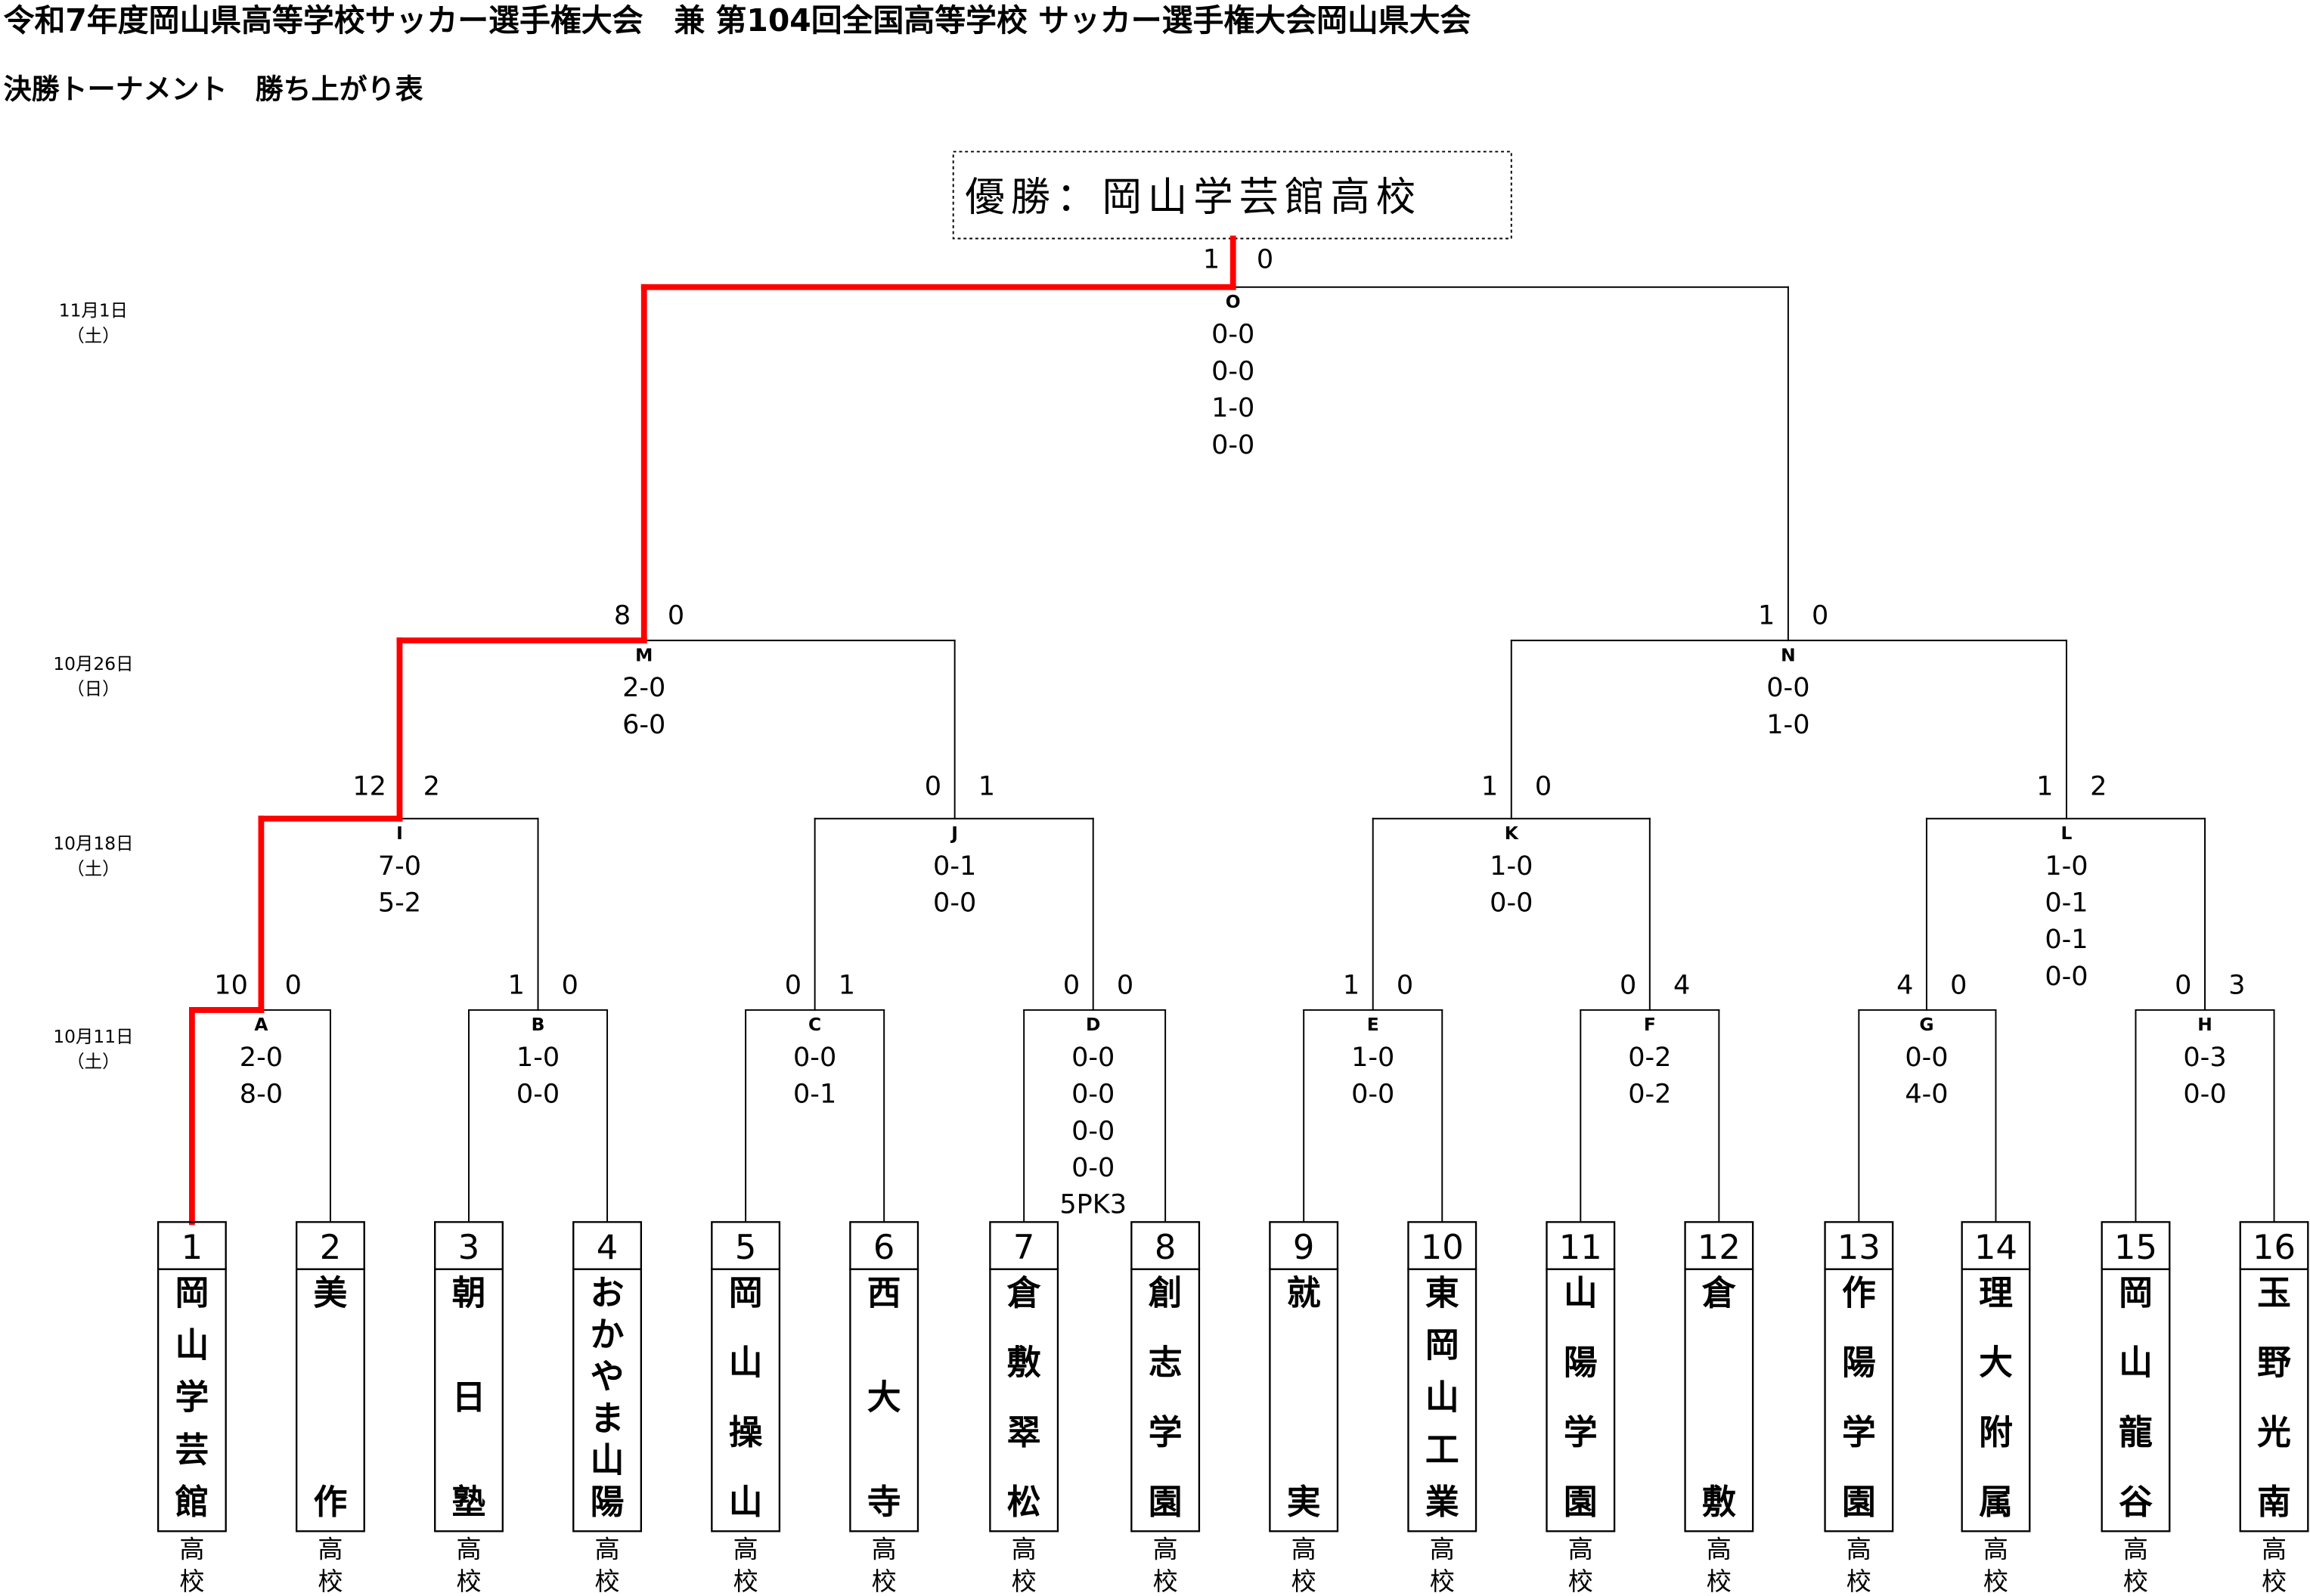 The height and width of the screenshot is (1596, 2310). What do you see at coordinates (93, 663) in the screenshot?
I see `round-date: 10月26日` at bounding box center [93, 663].